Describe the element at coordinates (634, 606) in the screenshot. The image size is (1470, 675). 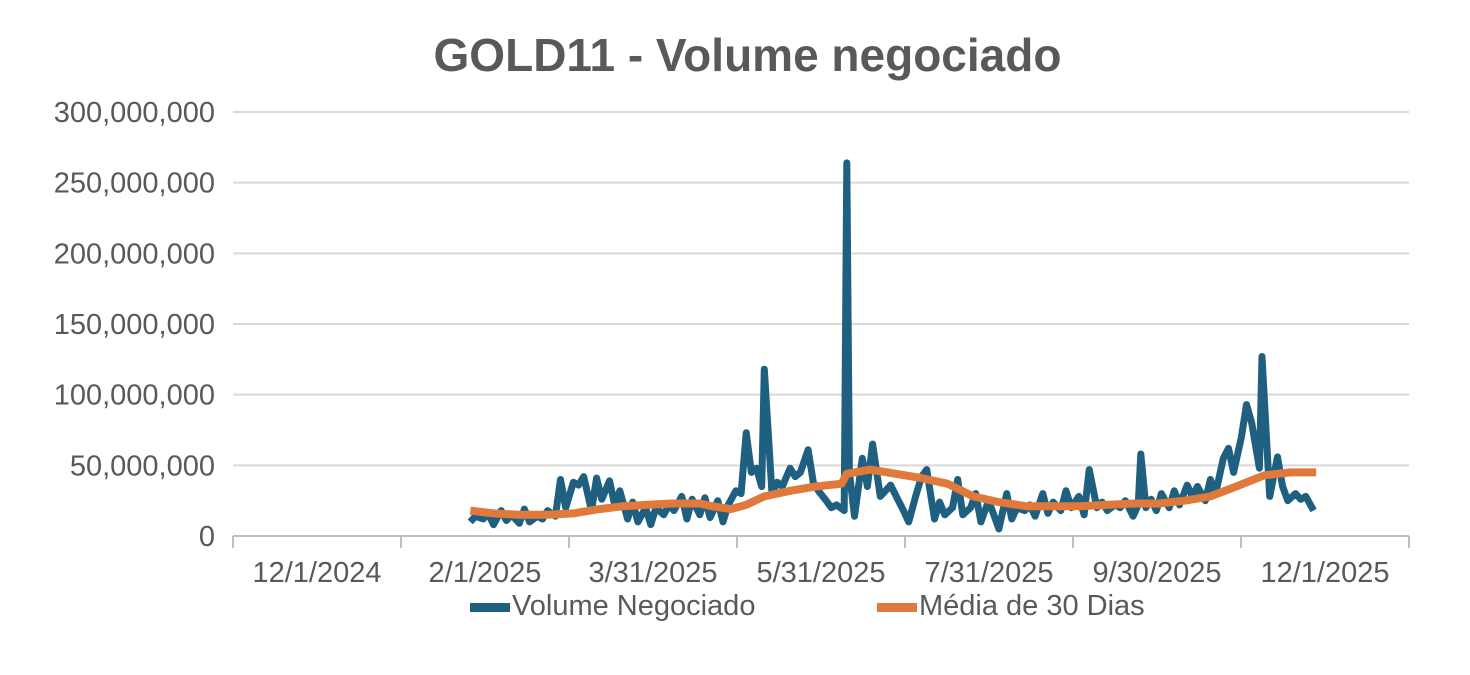
I see `legend-volume-label: Volume Negociado` at that location.